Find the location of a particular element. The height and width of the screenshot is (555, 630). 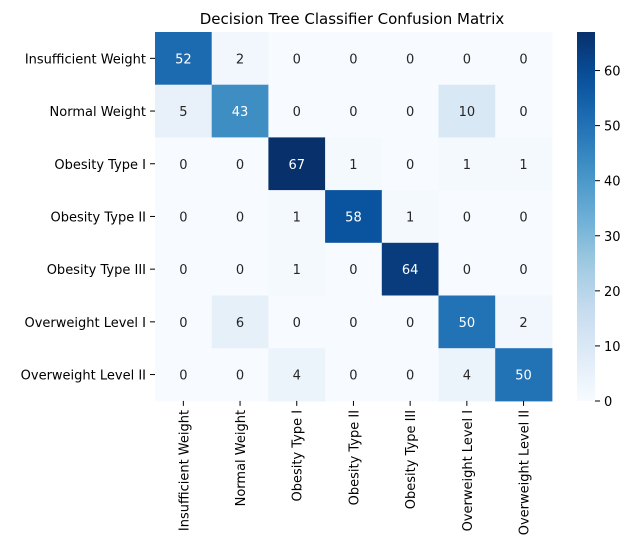

colorbar-tick-label: 0 is located at coordinates (608, 402).